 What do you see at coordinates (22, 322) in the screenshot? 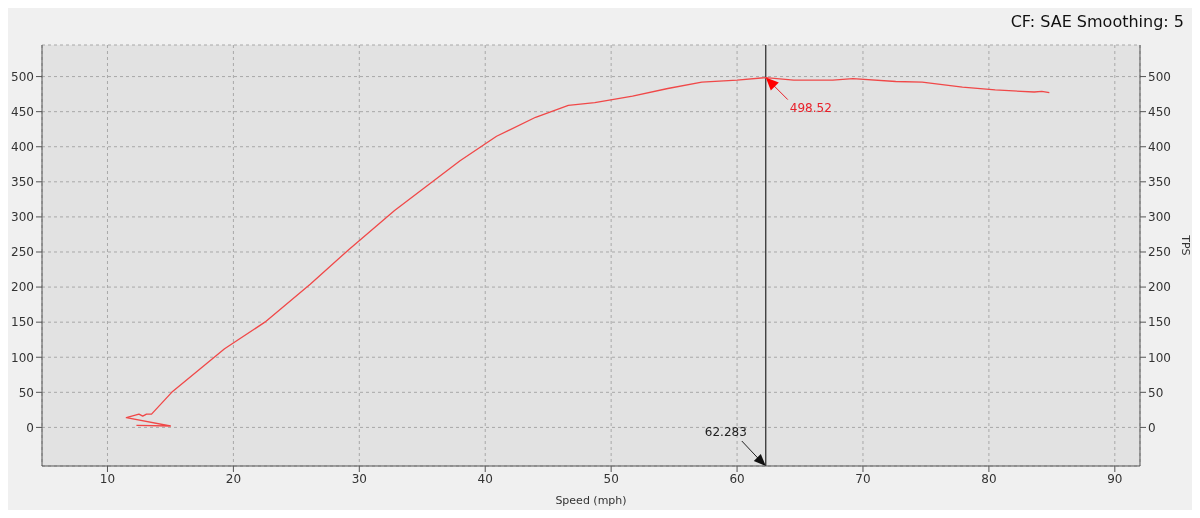
I see `y-tick-label: 150` at bounding box center [22, 322].